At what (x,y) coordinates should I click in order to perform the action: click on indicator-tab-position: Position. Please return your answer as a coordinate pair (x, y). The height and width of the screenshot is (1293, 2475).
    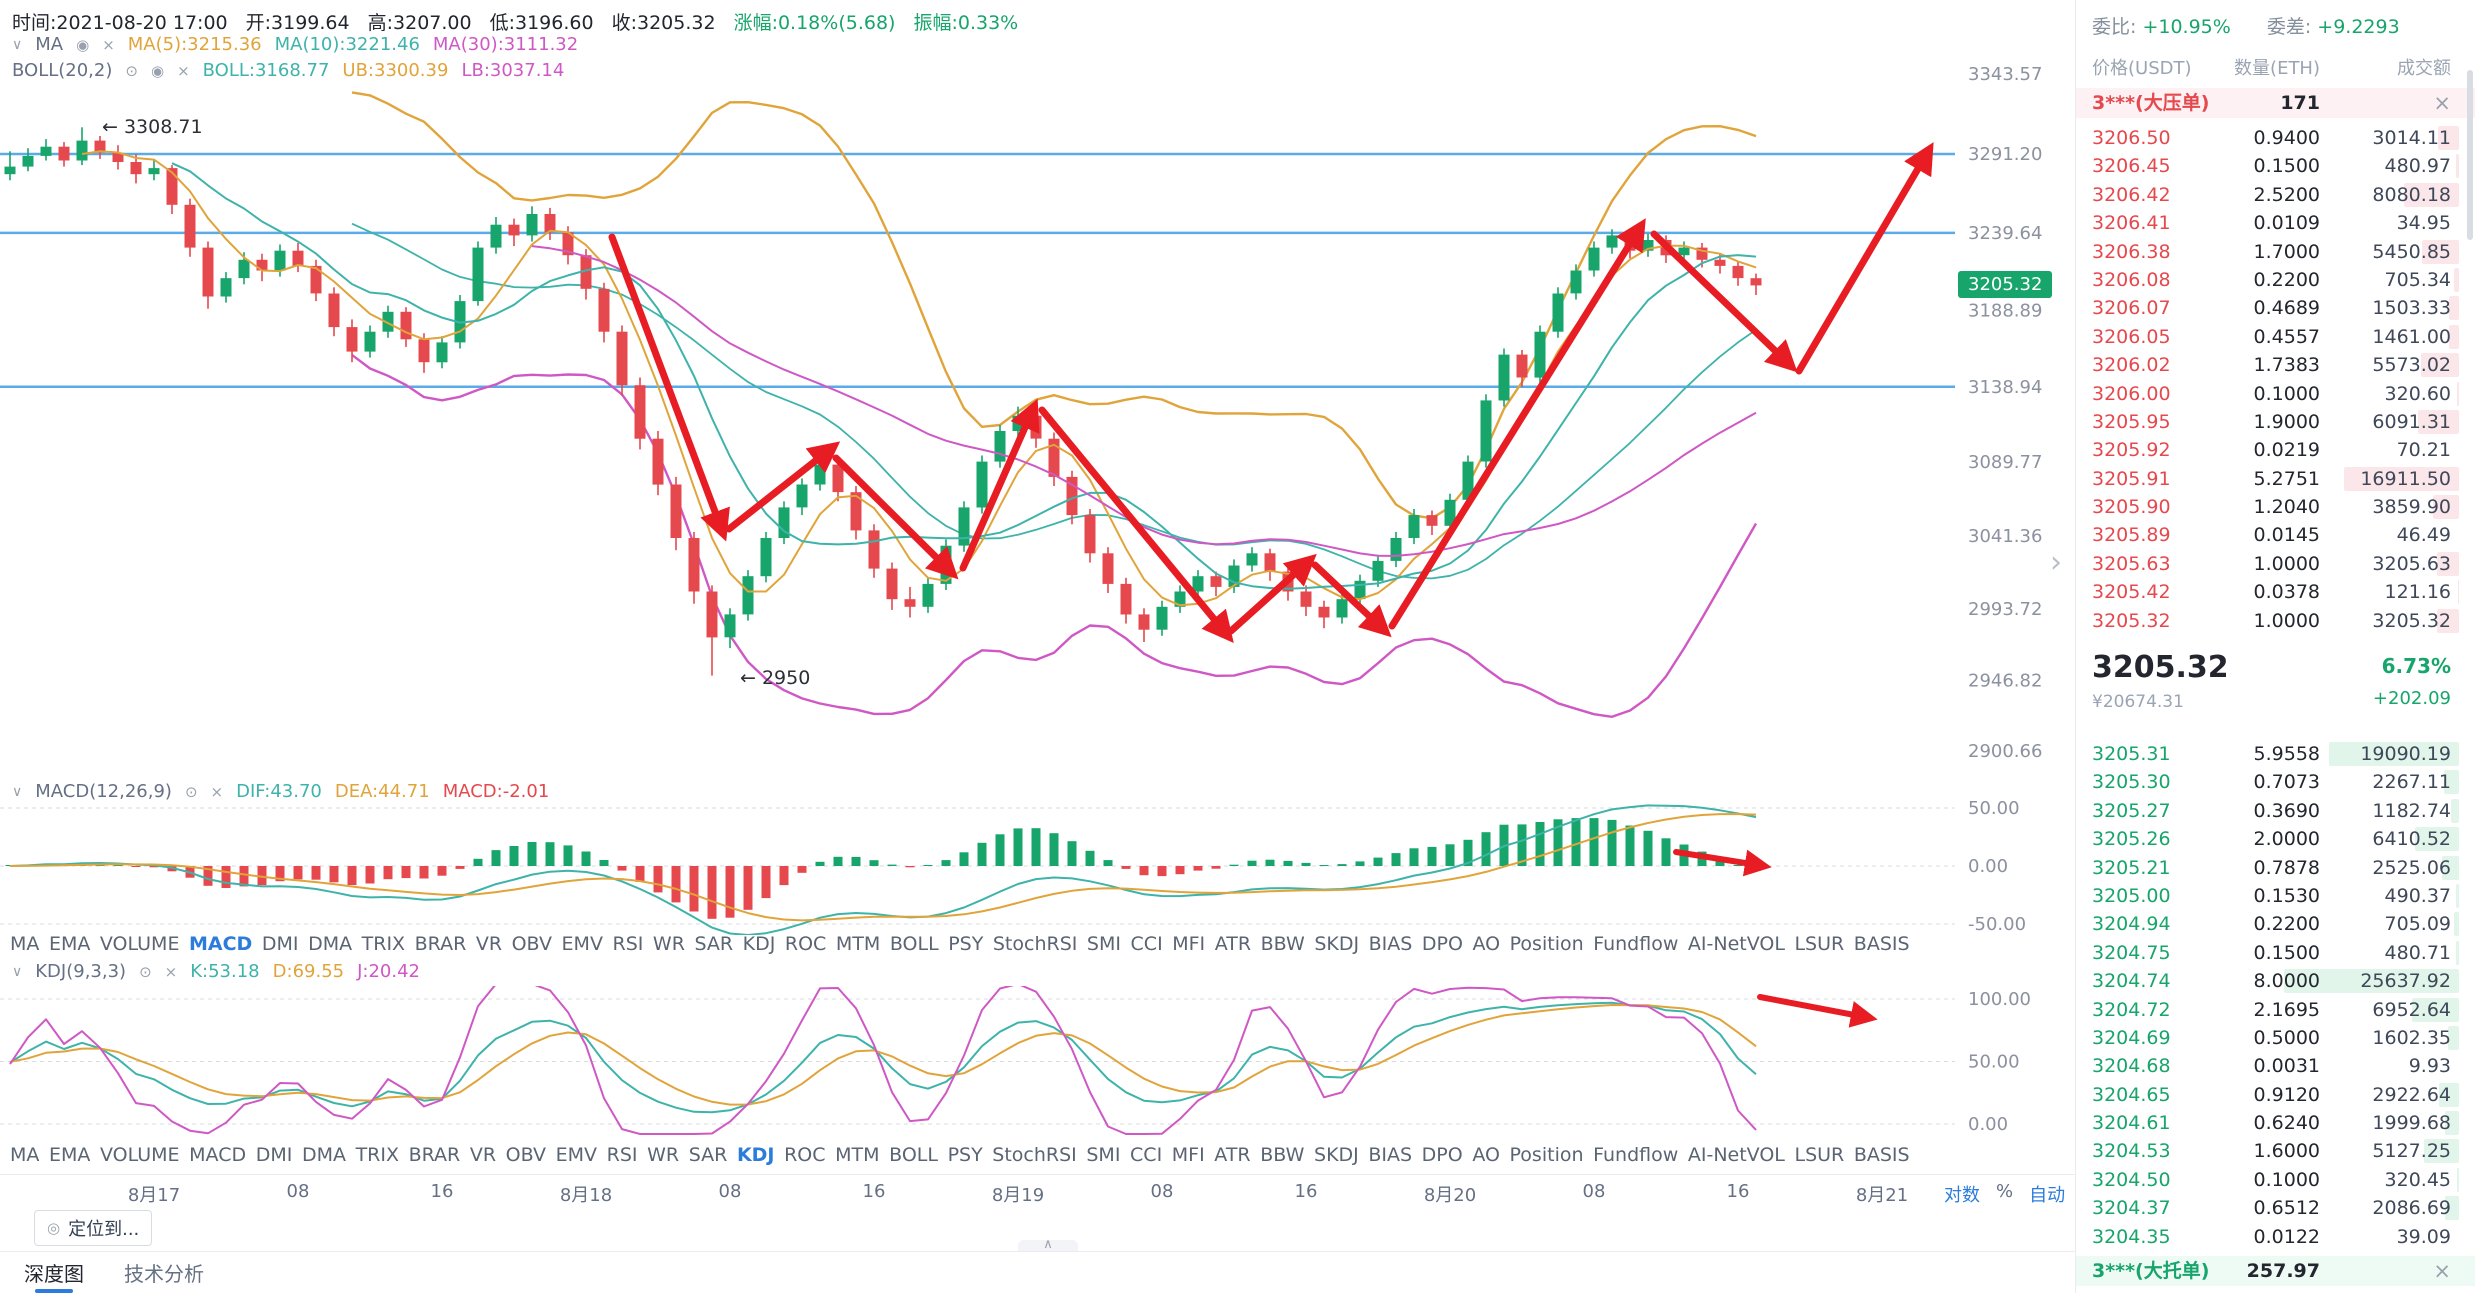
    Looking at the image, I should click on (1546, 944).